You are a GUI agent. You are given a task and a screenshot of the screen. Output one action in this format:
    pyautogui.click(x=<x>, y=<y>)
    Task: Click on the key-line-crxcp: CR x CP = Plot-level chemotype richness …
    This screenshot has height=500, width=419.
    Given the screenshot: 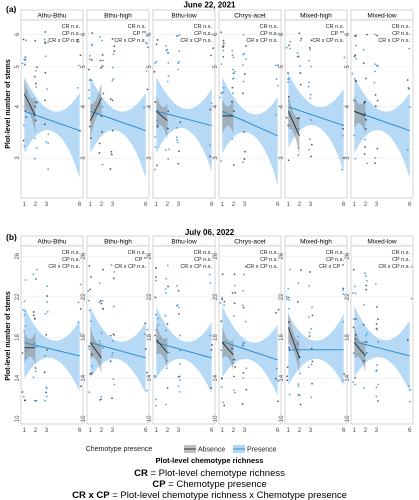 What is the action you would take?
    pyautogui.click(x=209, y=495)
    